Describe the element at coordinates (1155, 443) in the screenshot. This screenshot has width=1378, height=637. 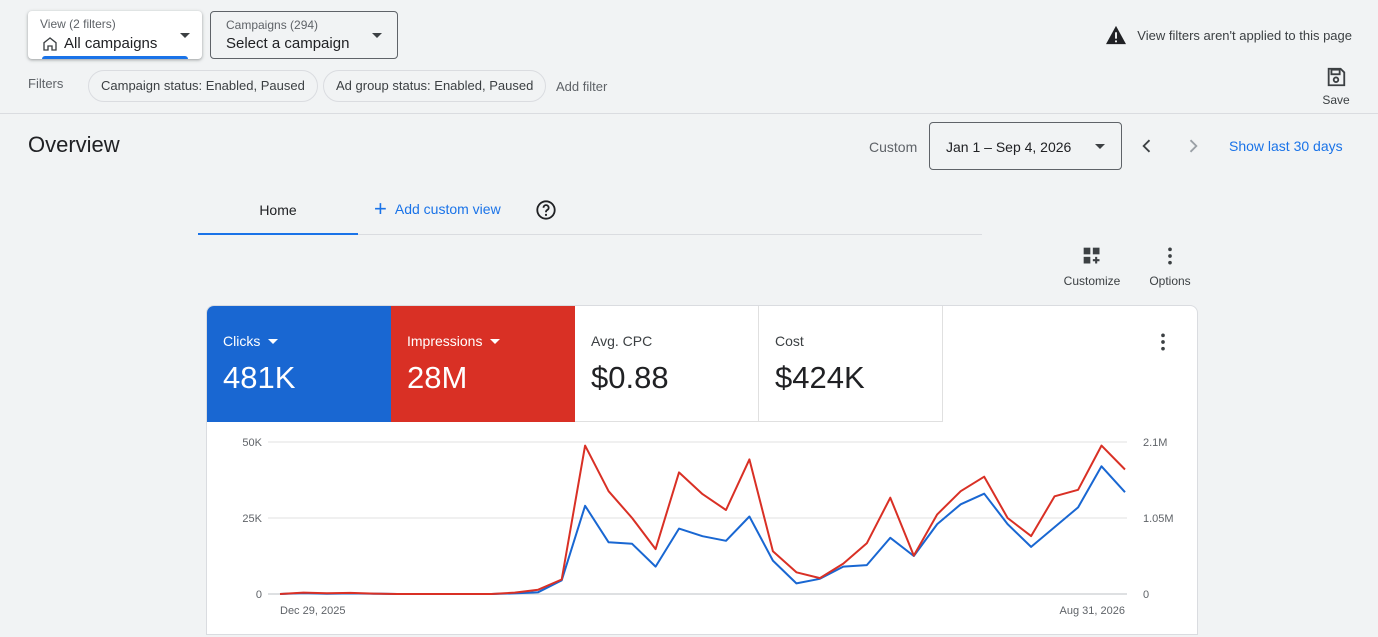
I see `y-right-tick-label: 2.1M` at that location.